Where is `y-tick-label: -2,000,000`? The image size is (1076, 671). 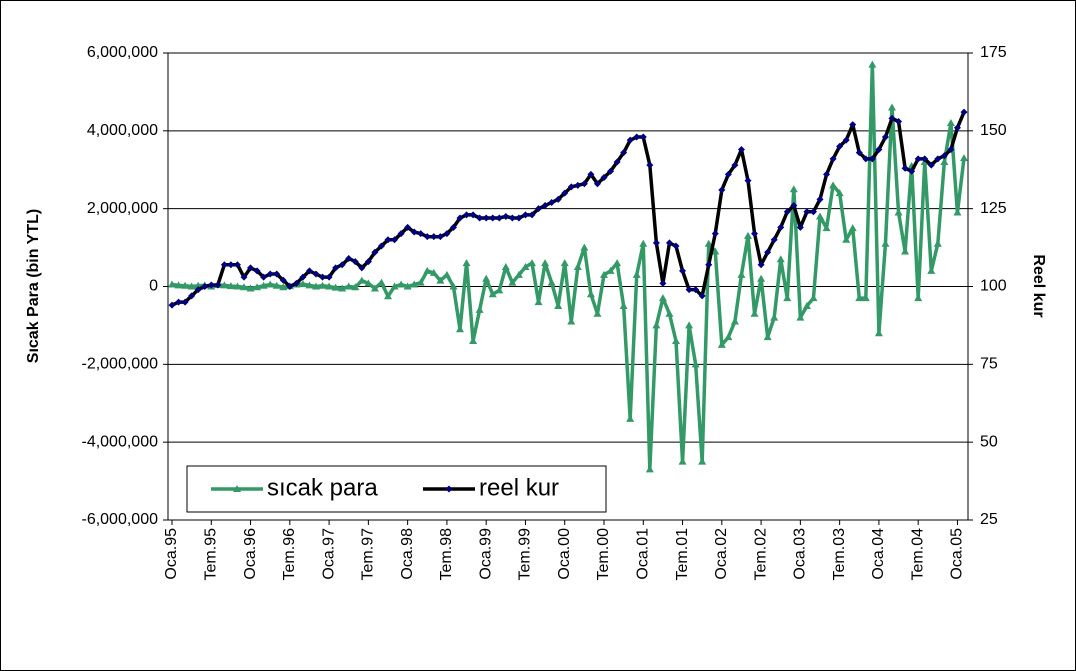 y-tick-label: -2,000,000 is located at coordinates (119, 364).